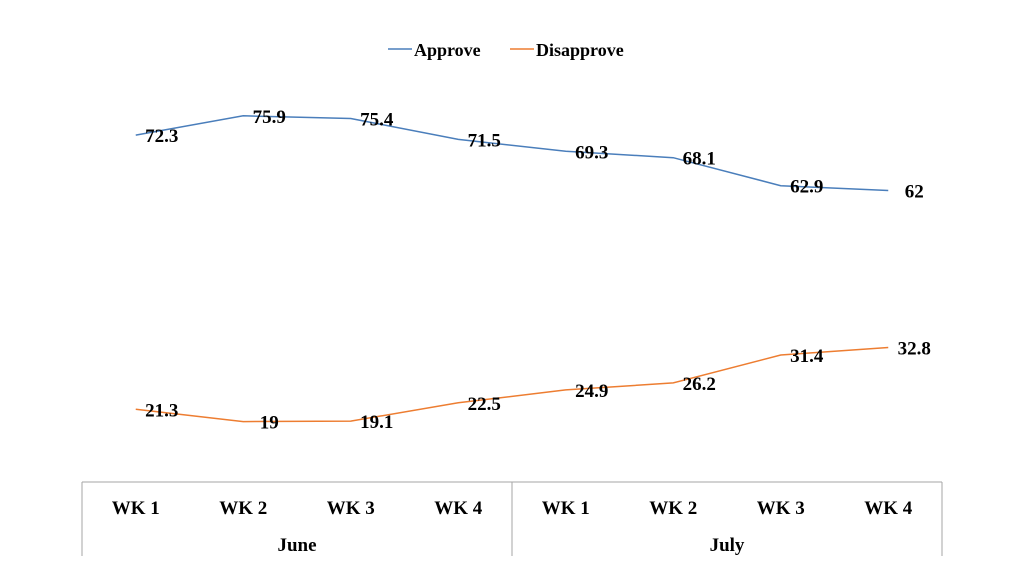 The image size is (1024, 576). I want to click on data-label-1-3: 22.5, so click(484, 404).